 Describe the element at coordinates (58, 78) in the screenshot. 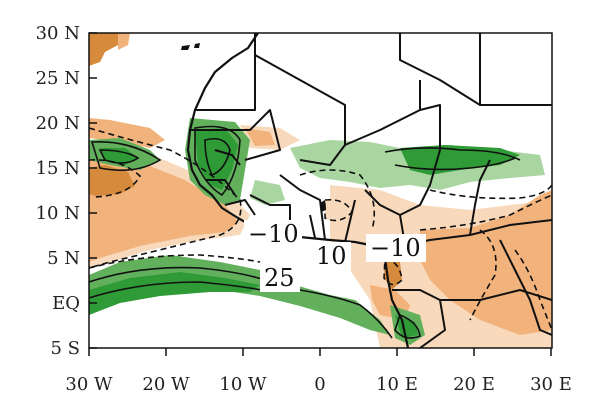

I see `y-tick-label: 25 N` at that location.